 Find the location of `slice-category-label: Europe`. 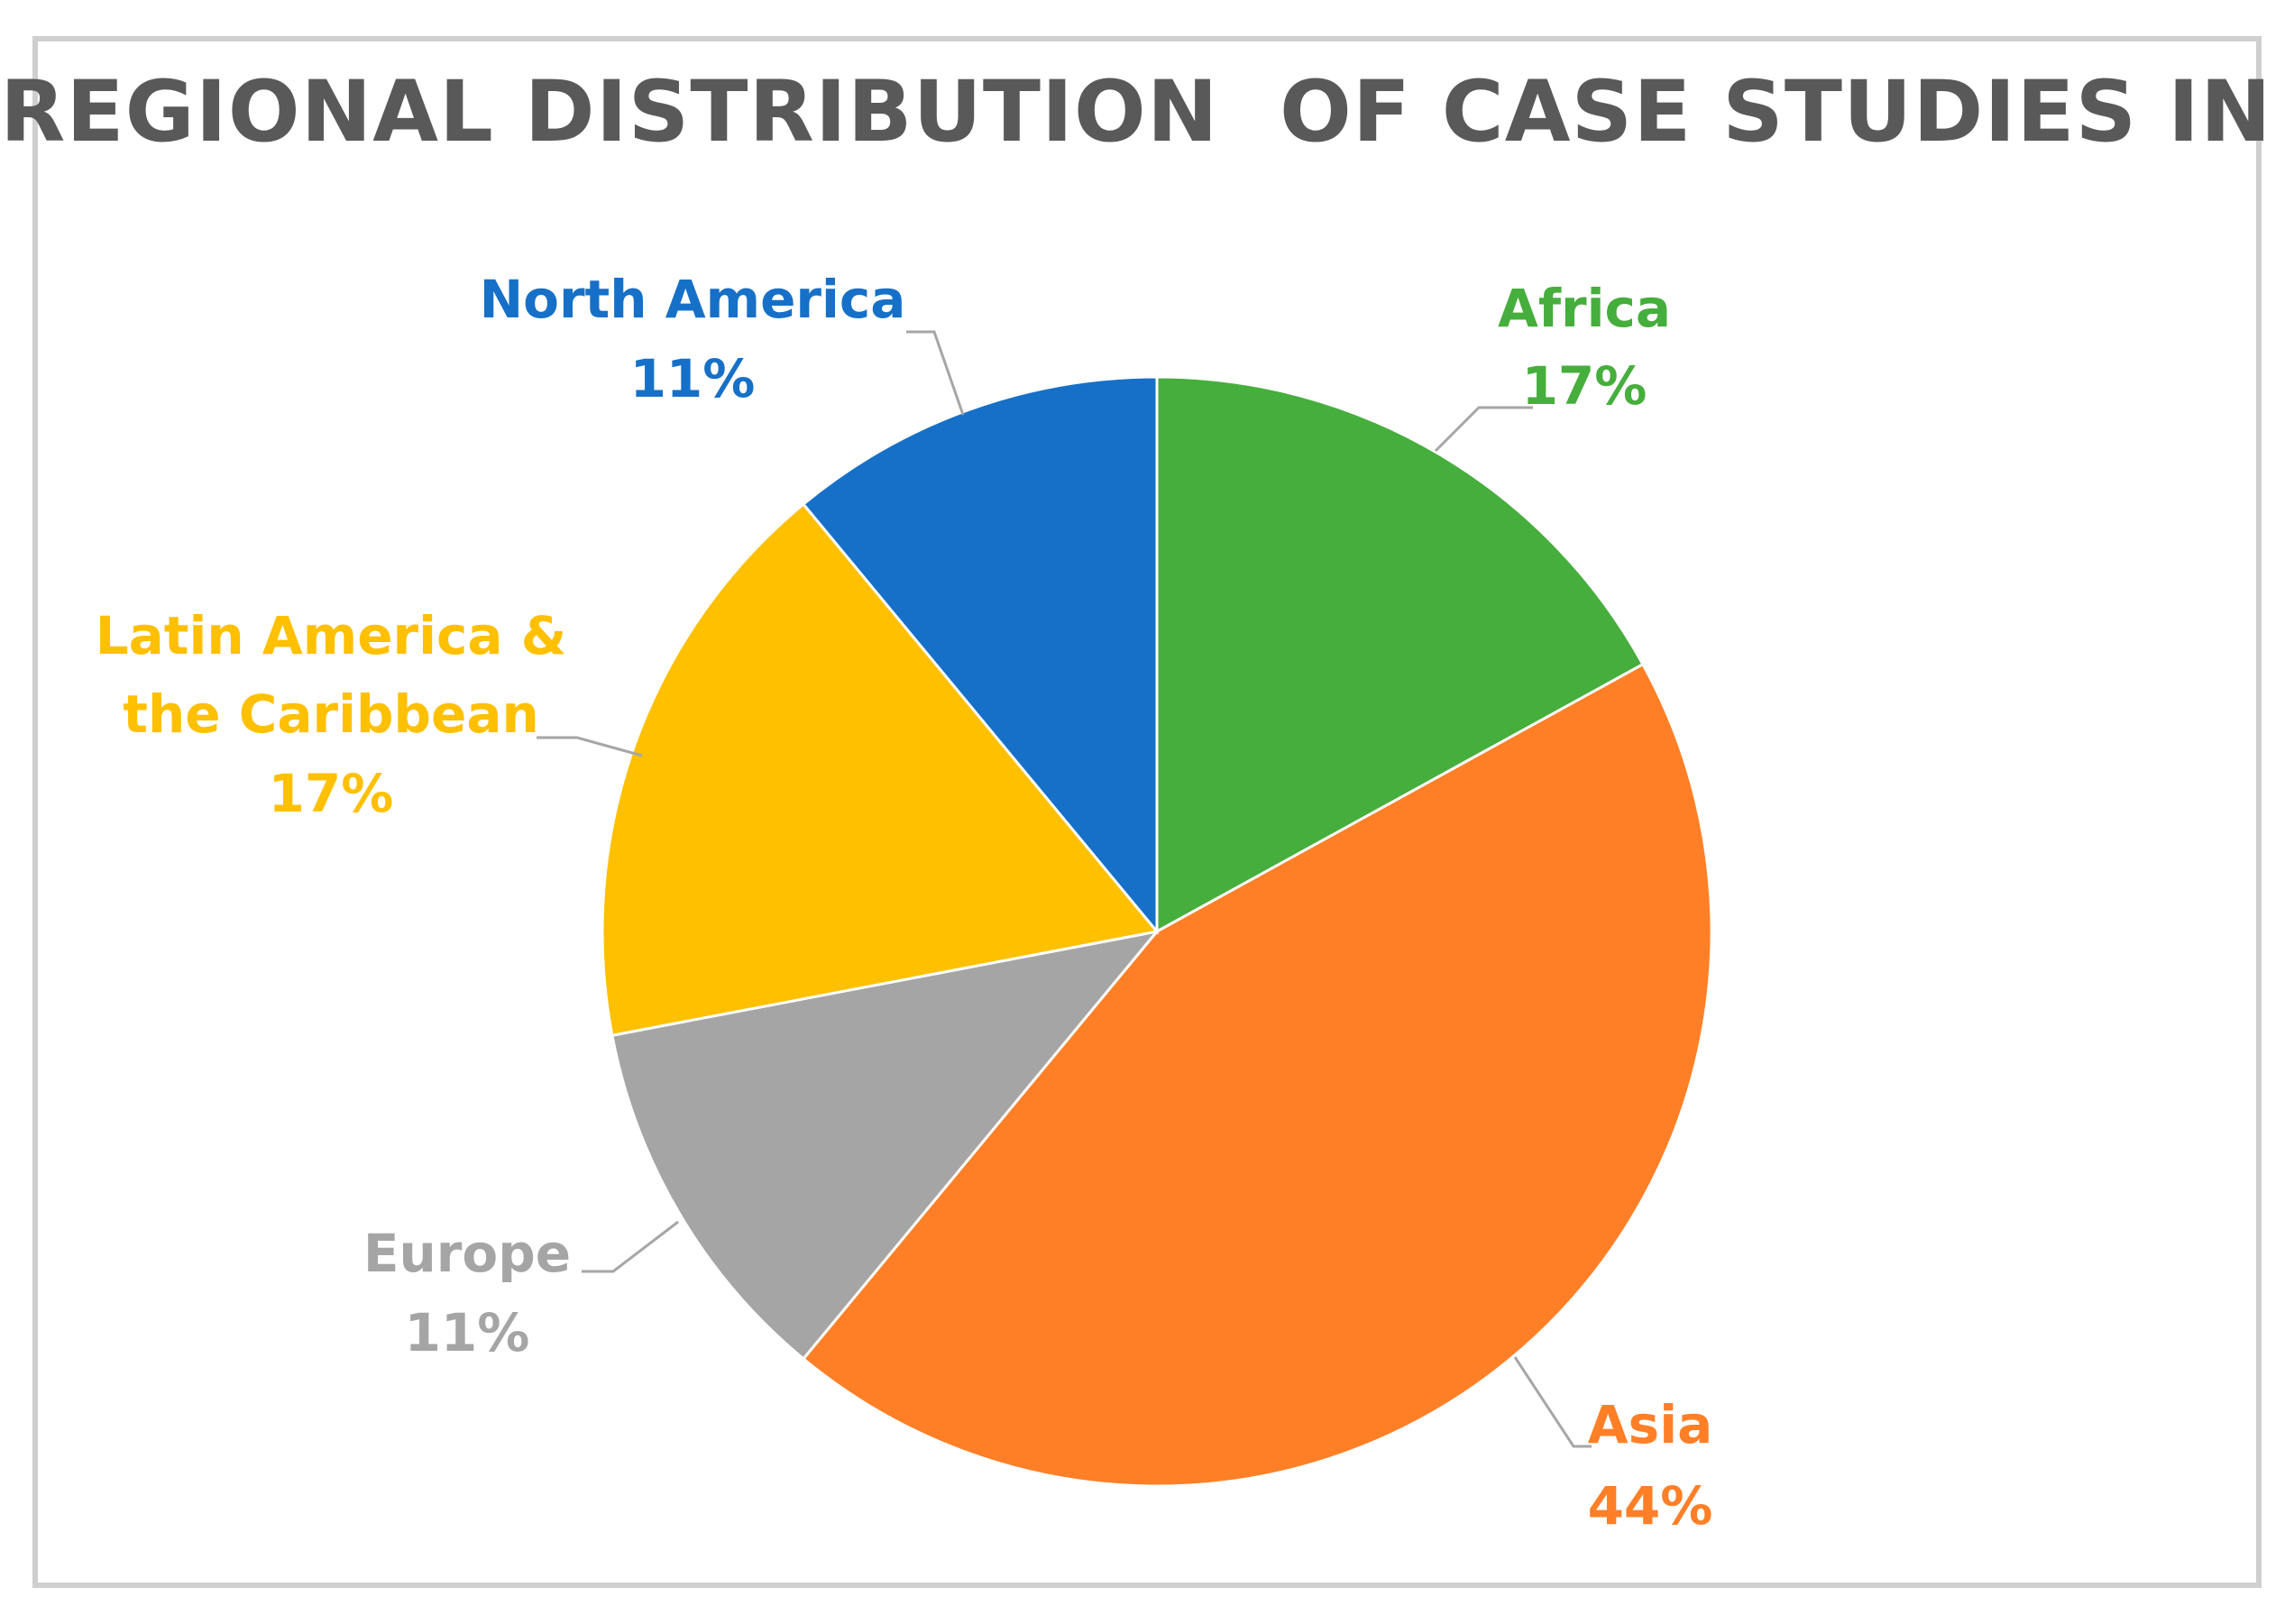

slice-category-label: Europe is located at coordinates (467, 1253).